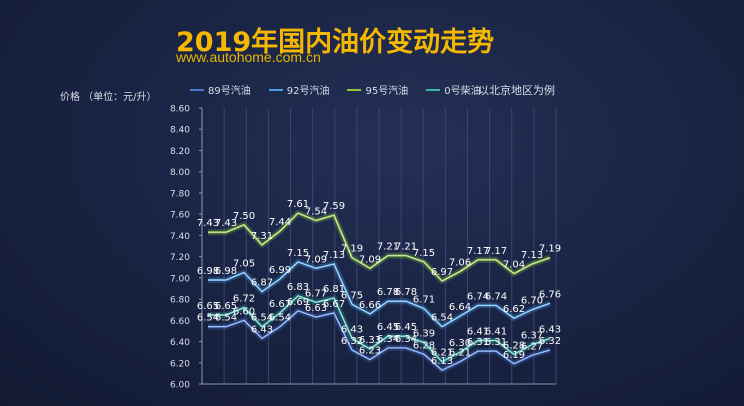  I want to click on y-tick-label: 7.00, so click(180, 279).